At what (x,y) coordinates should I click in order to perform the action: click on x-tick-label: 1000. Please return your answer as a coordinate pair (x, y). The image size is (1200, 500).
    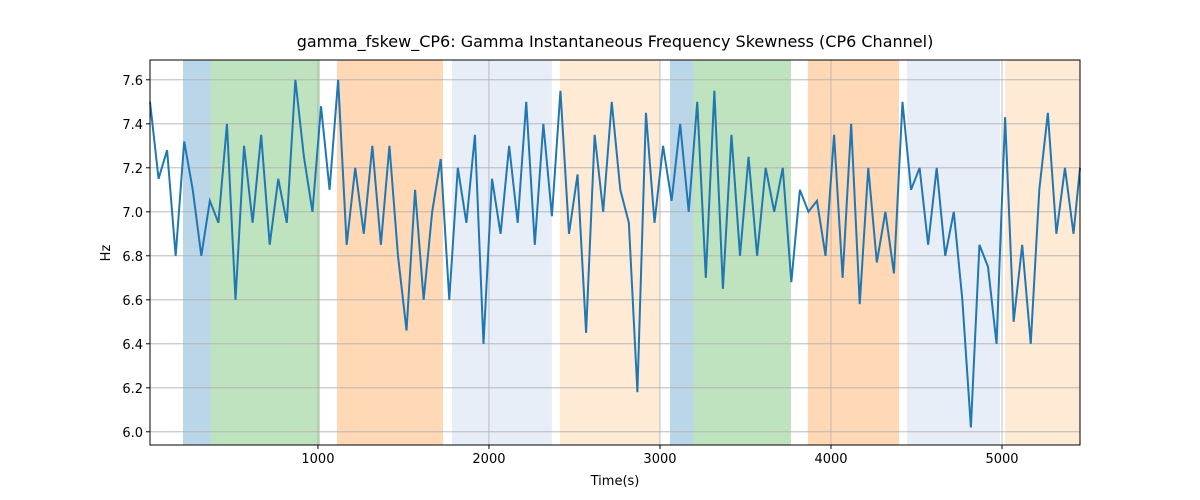
    Looking at the image, I should click on (317, 459).